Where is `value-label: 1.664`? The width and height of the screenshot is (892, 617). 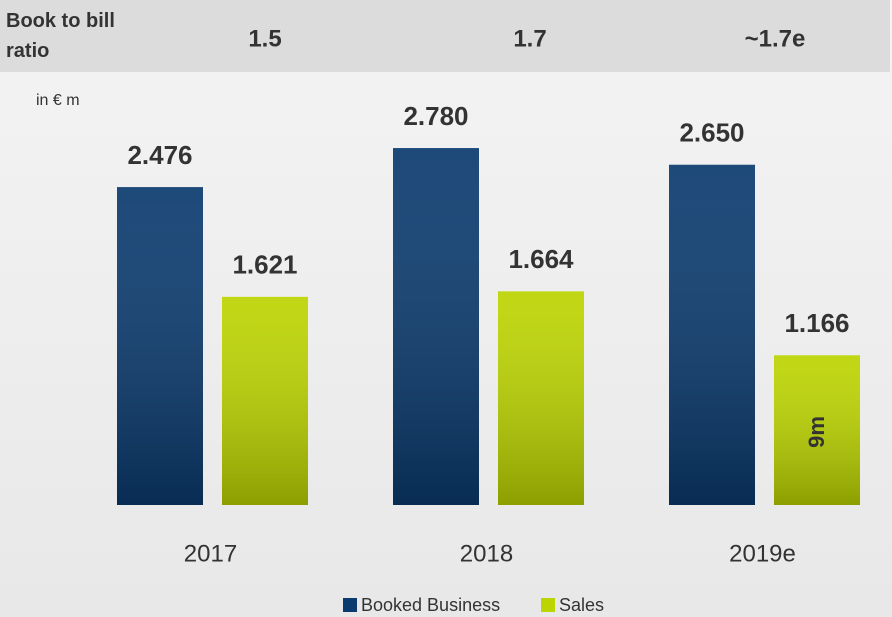 value-label: 1.664 is located at coordinates (541, 259).